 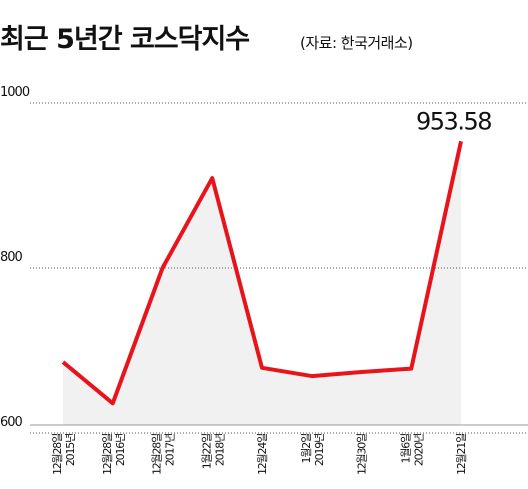 What do you see at coordinates (15, 92) in the screenshot?
I see `y-tick-label: 1000` at bounding box center [15, 92].